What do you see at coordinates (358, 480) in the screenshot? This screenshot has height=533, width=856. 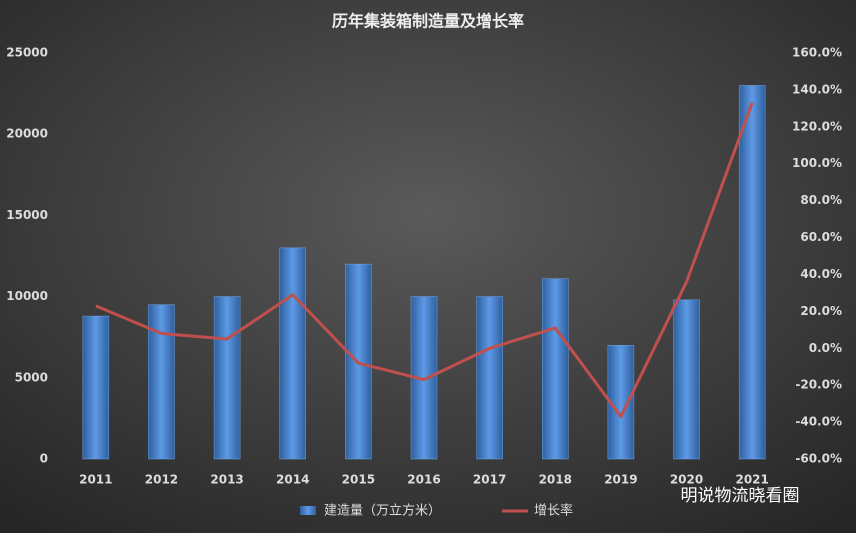 I see `x-tick-label: 2015` at bounding box center [358, 480].